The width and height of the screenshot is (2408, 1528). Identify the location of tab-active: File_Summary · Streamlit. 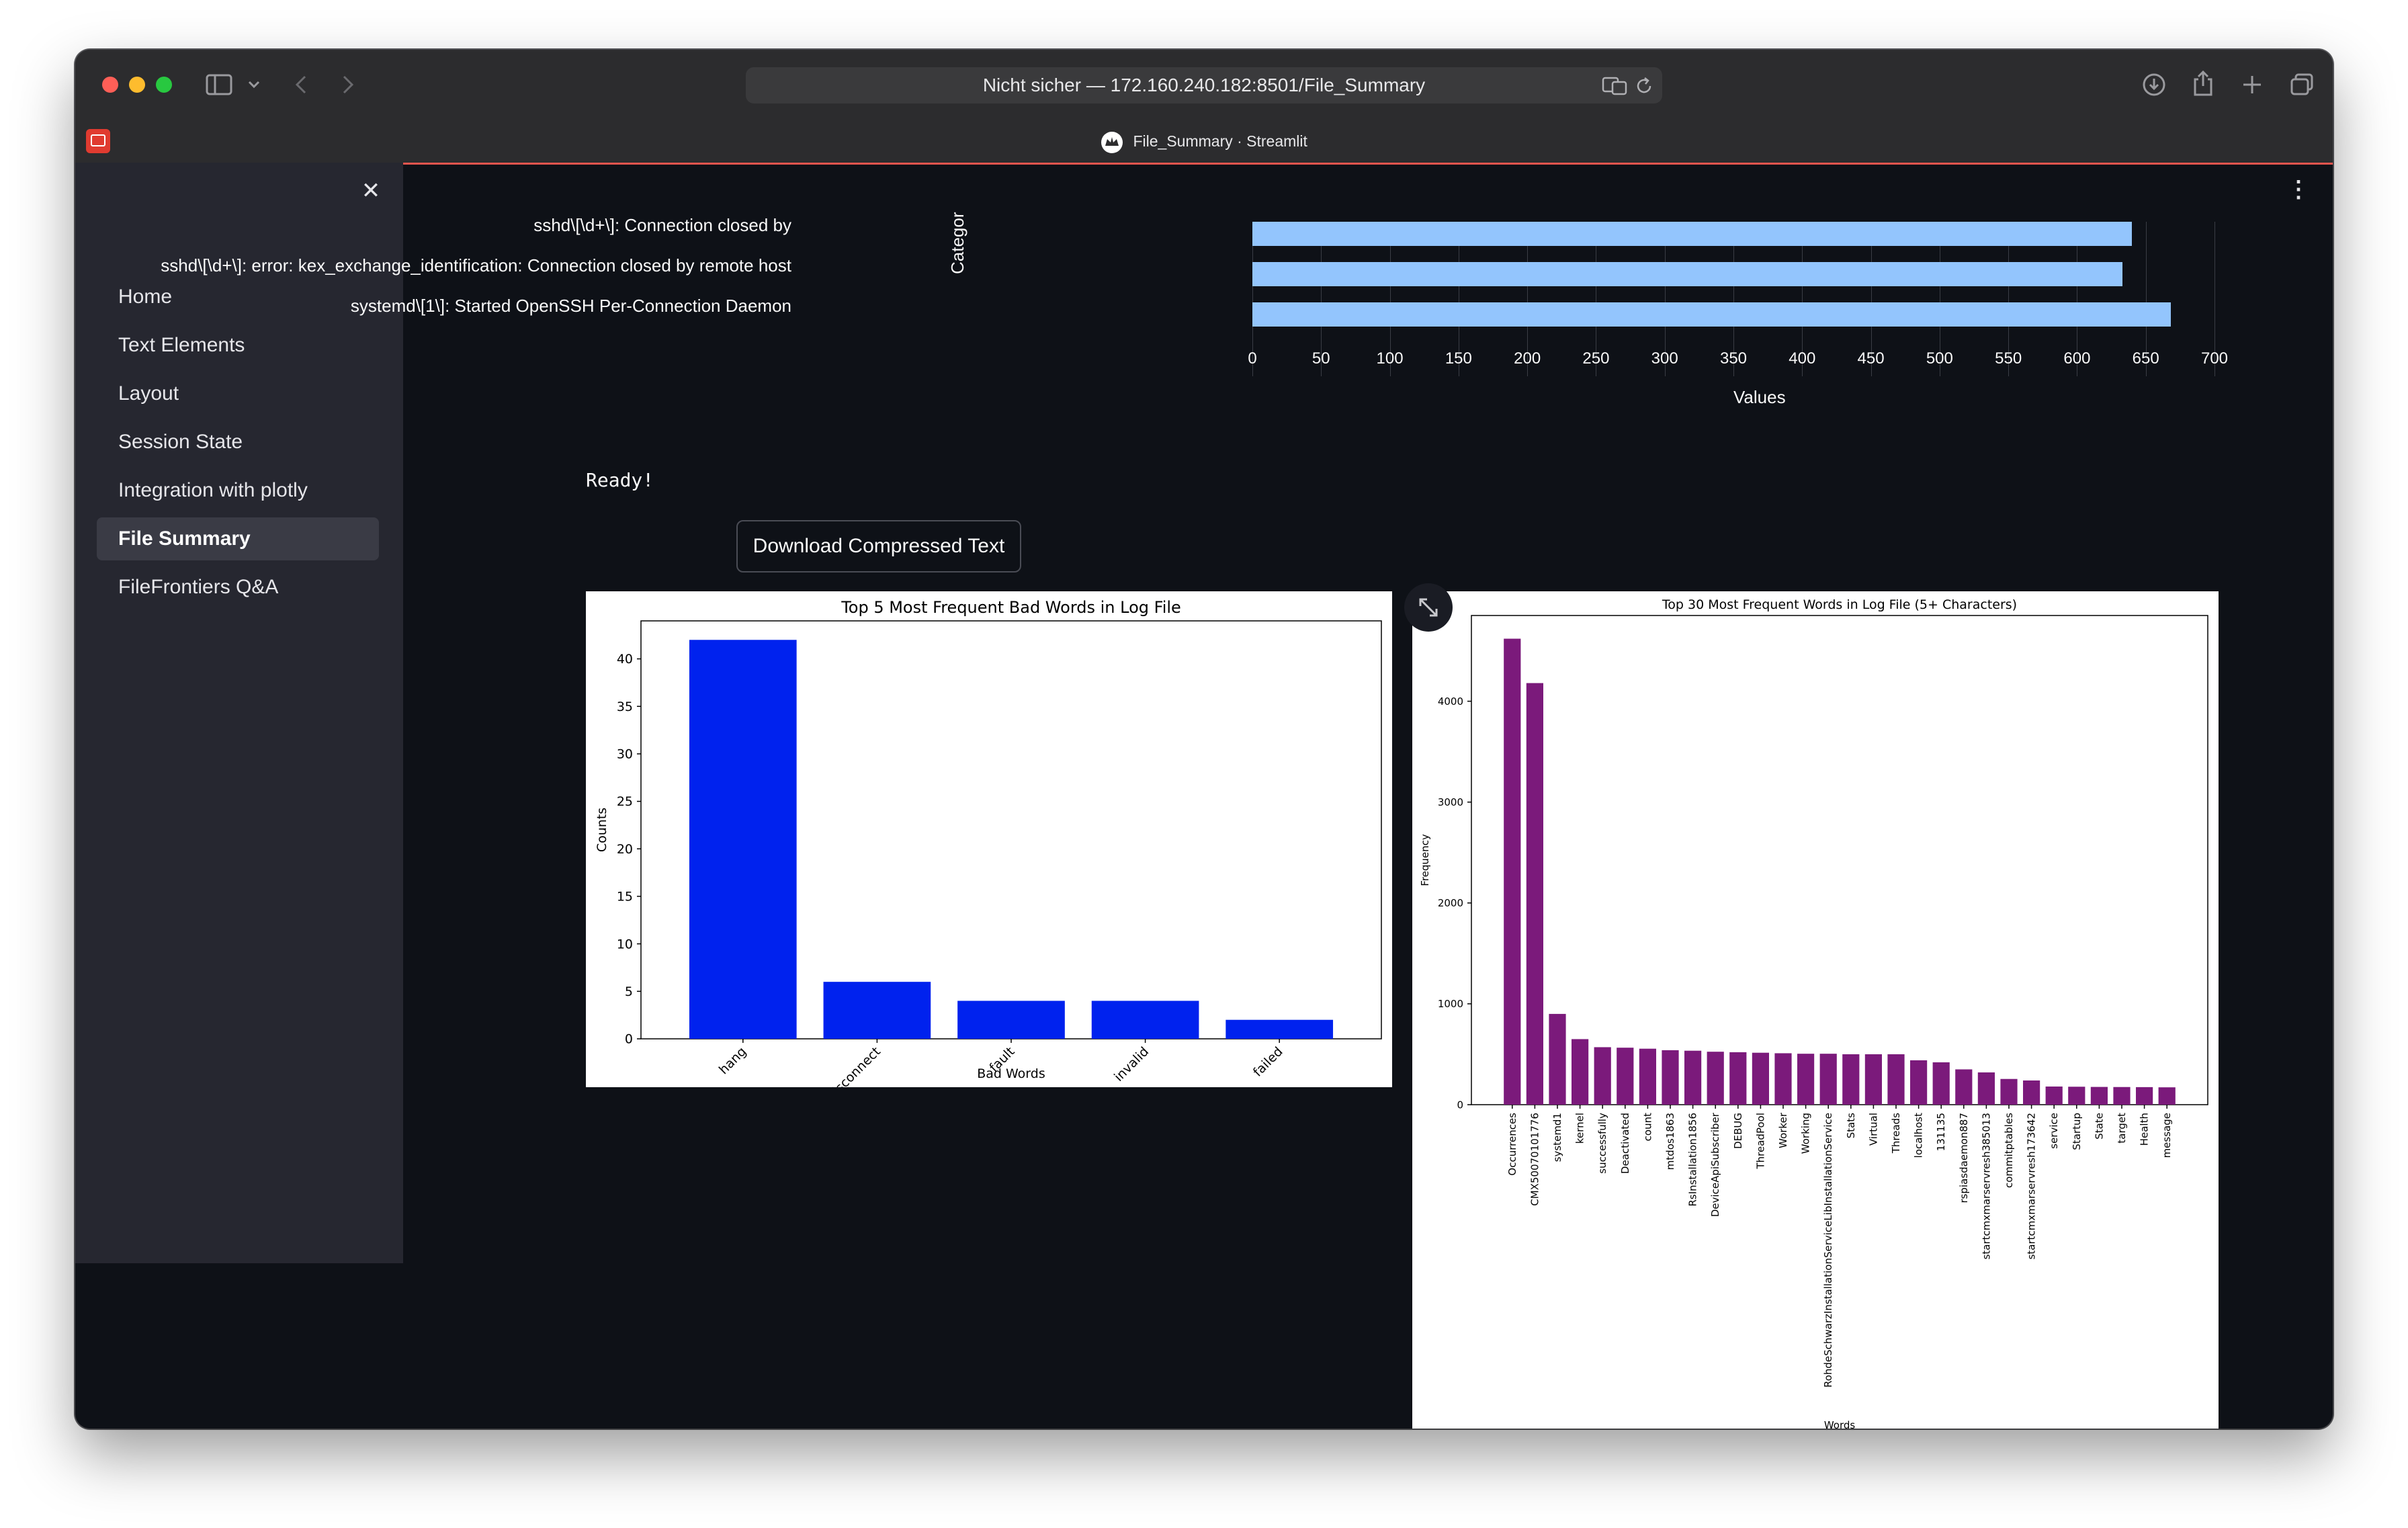
(1204, 142).